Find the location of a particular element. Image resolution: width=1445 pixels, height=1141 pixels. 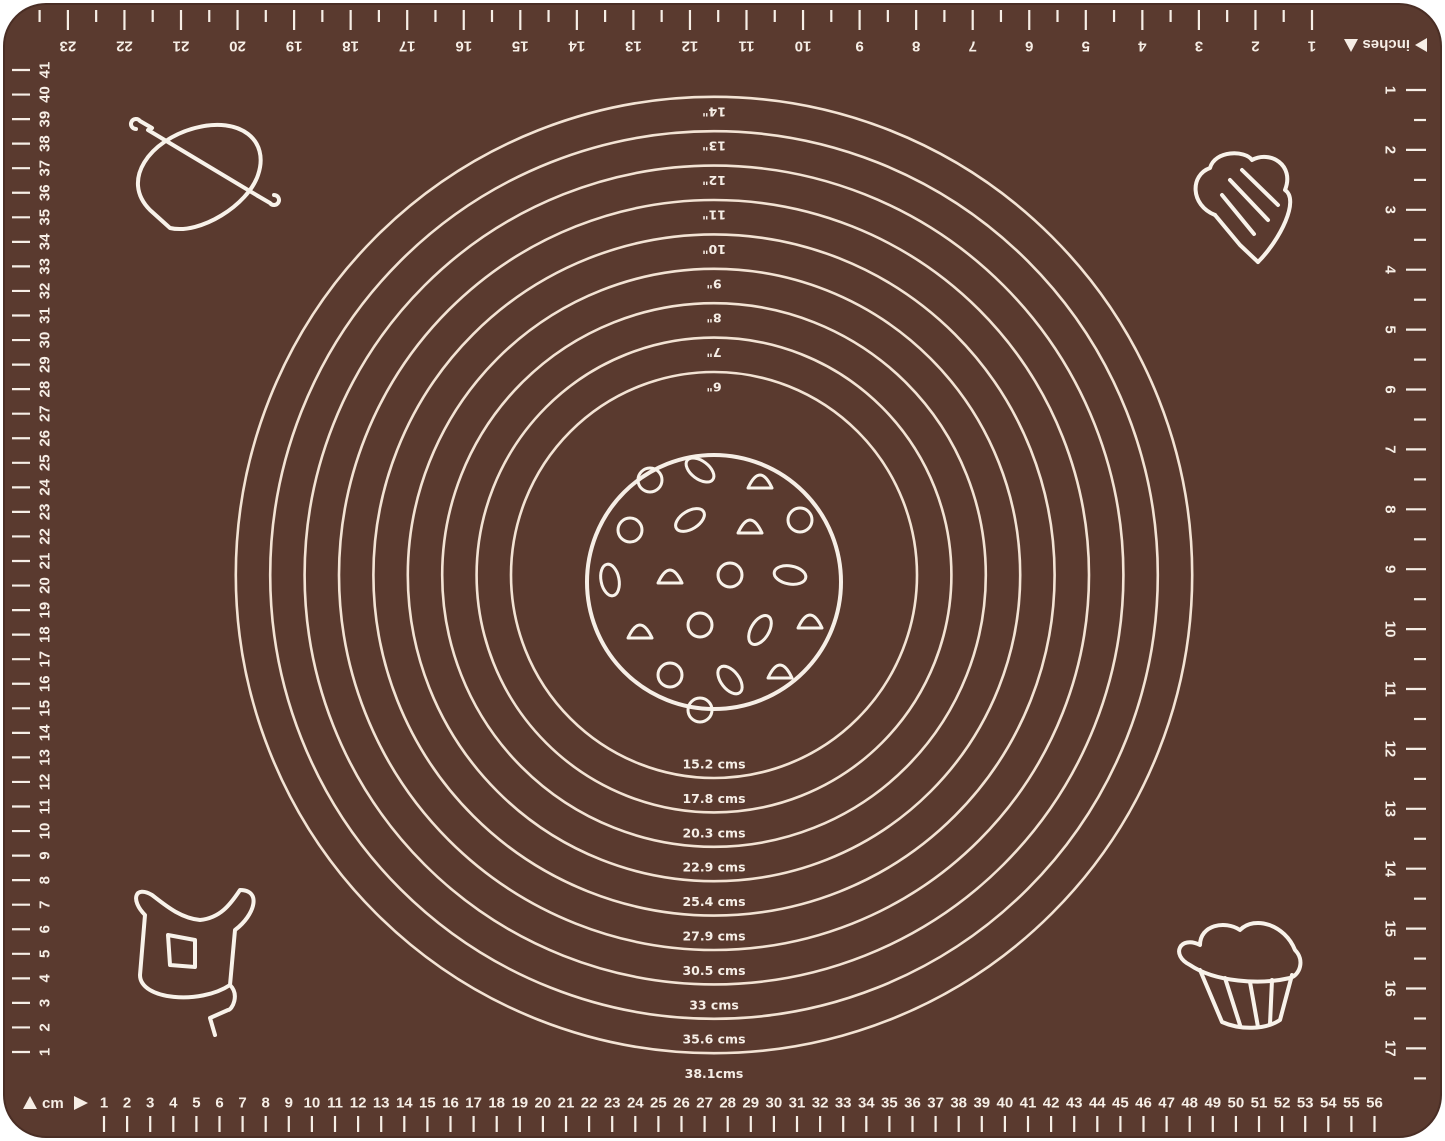

left-ruler-label: 17 is located at coordinates (45, 659).